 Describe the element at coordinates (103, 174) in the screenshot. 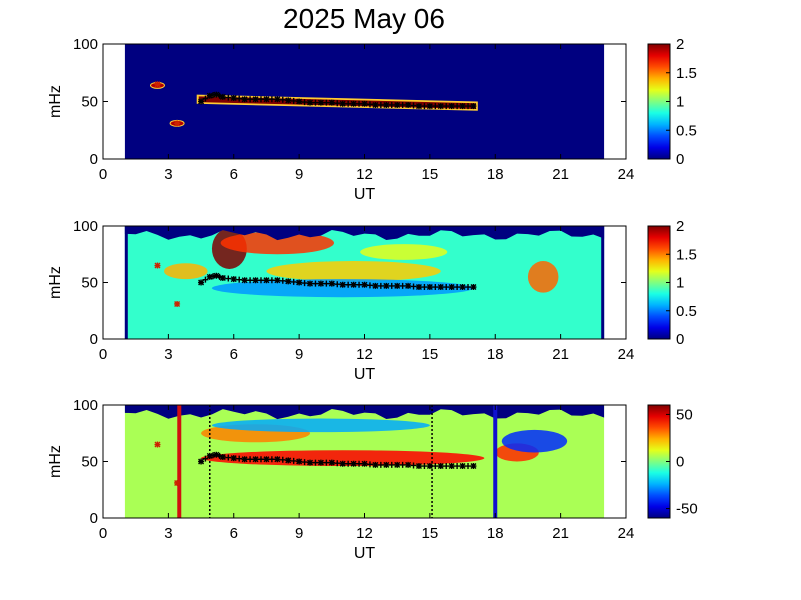

I see `x-tick-label: 0` at that location.